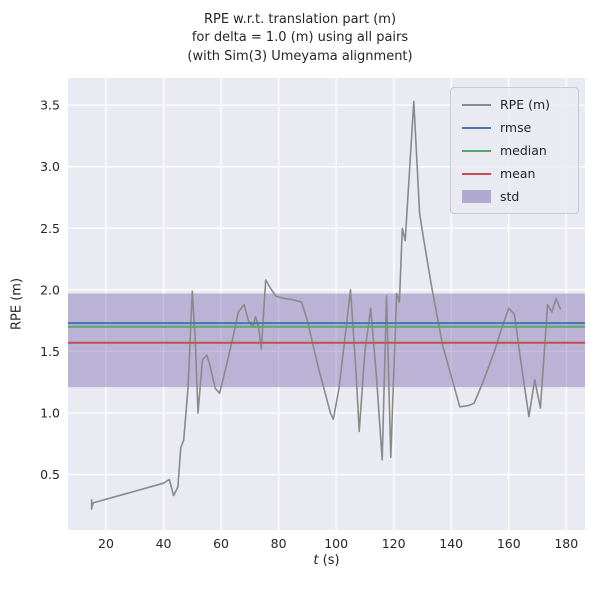 The image size is (600, 600). I want to click on legend-label: mean, so click(518, 173).